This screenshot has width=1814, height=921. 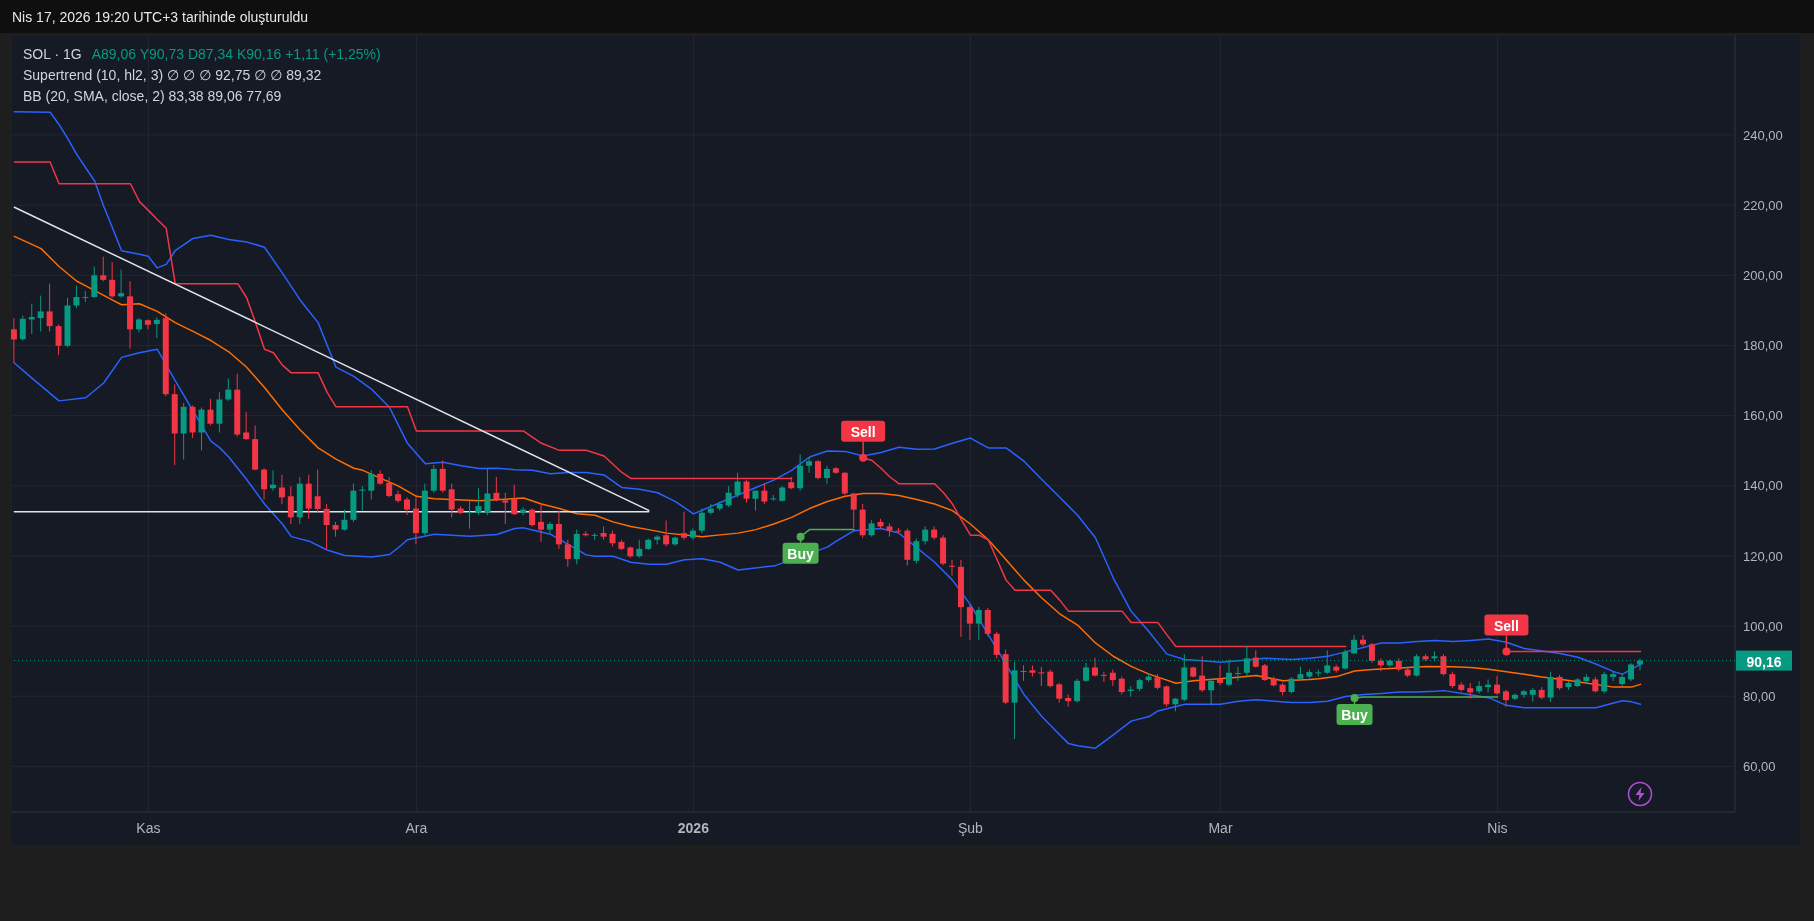 What do you see at coordinates (153, 96) in the screenshot?
I see `annotation: BB (20, SMA, close, 2) 83,38 89,06 77,69` at bounding box center [153, 96].